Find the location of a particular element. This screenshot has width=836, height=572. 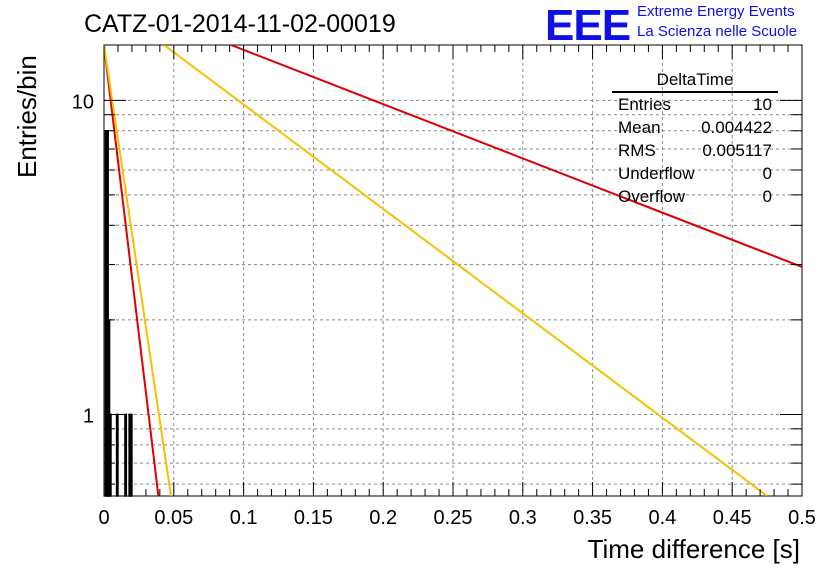

stats-title: DeltaTime is located at coordinates (695, 81).